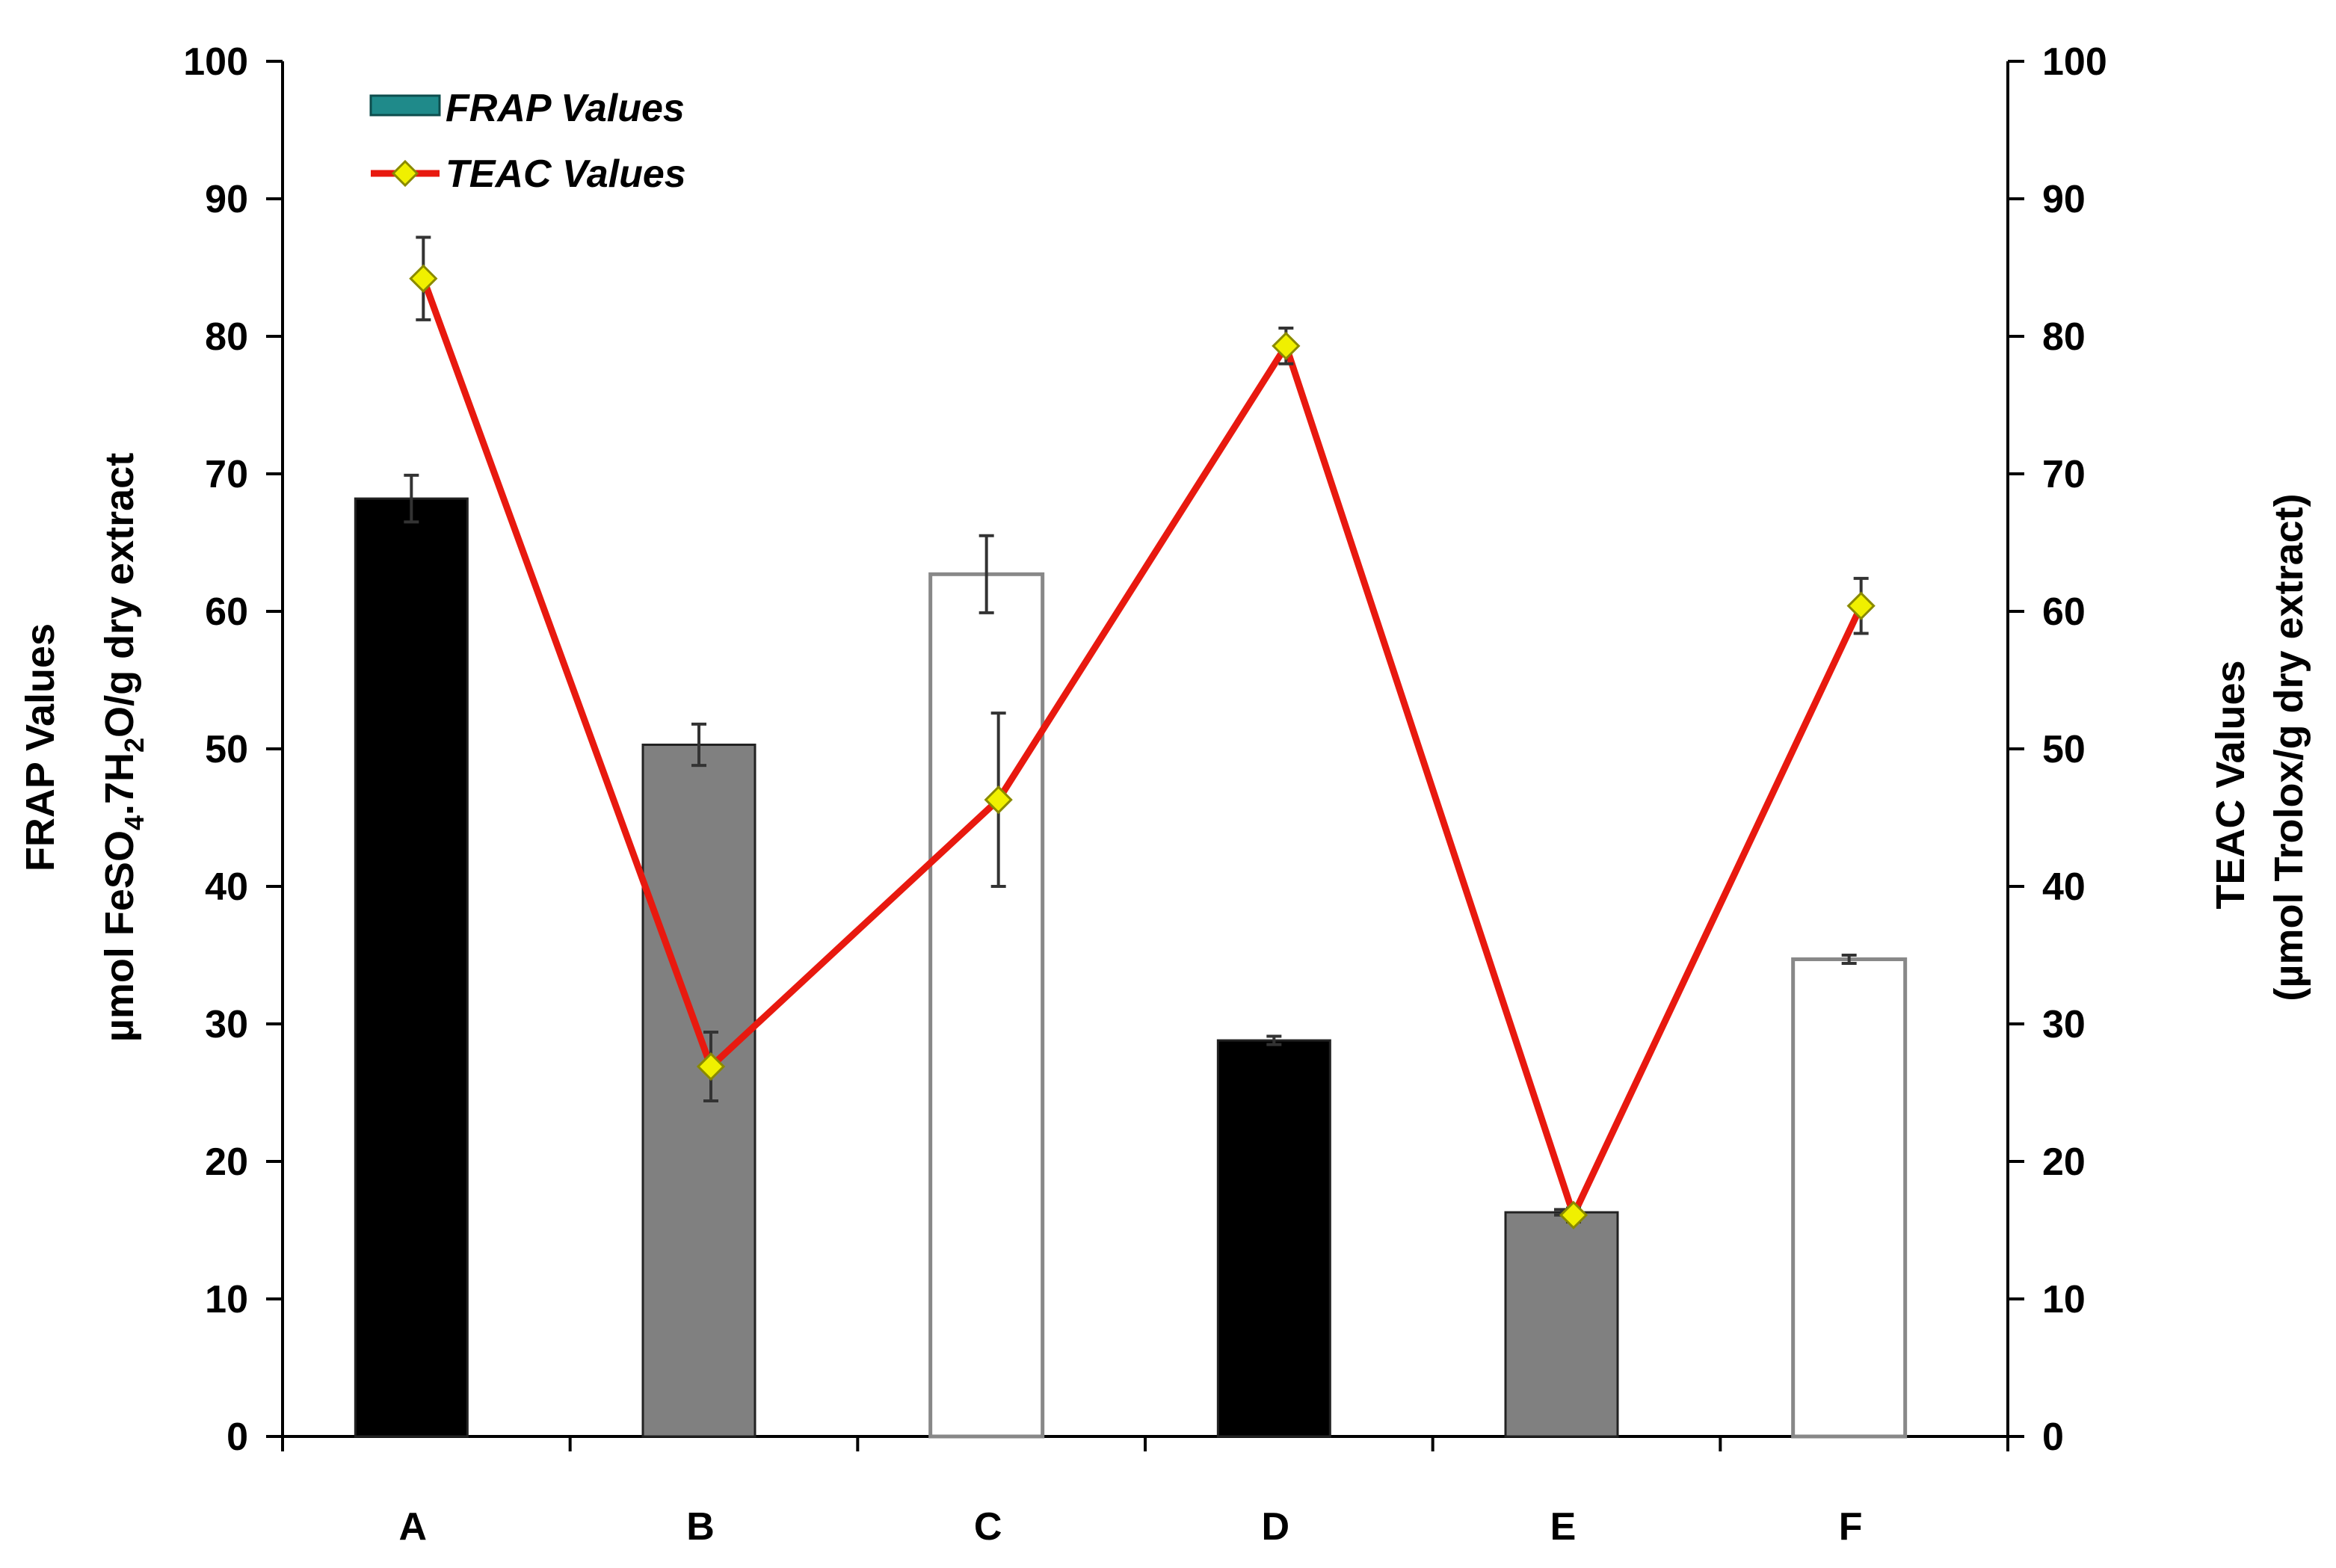  Describe the element at coordinates (988, 1527) in the screenshot. I see `category-label: C` at that location.